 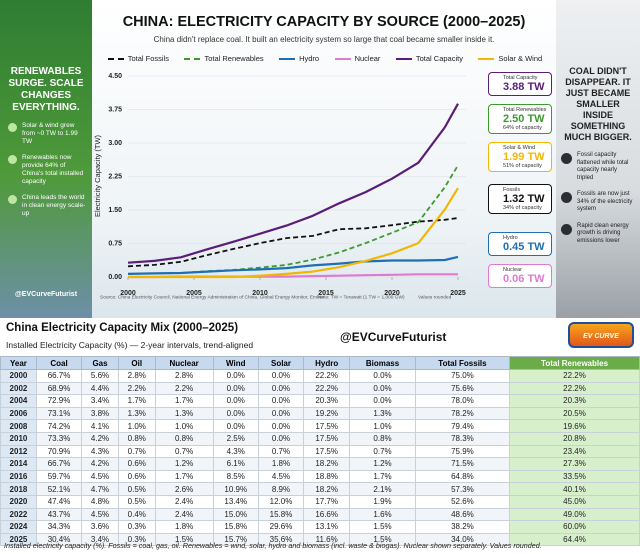 What do you see at coordinates (382, 438) in the screenshot?
I see `table-cell: 0.8%` at bounding box center [382, 438].